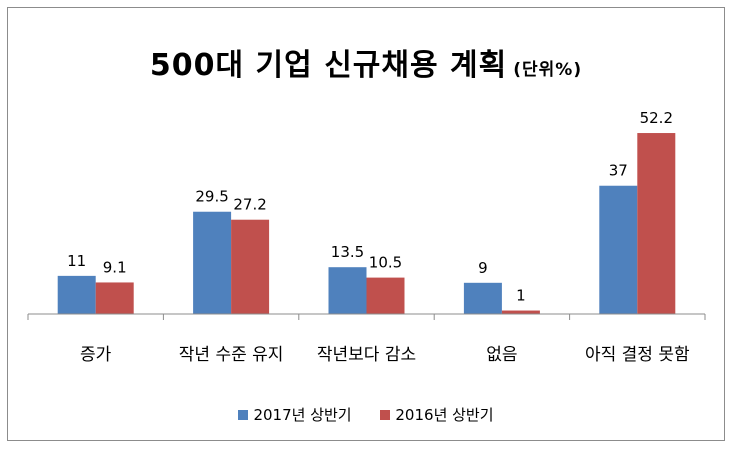 Image resolution: width=732 pixels, height=449 pixels. I want to click on value-label-1-5: 37, so click(618, 171).